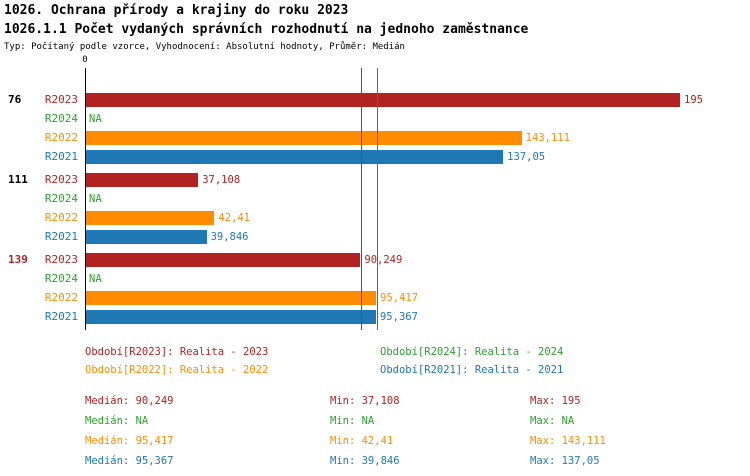 This screenshot has width=750, height=476. I want to click on bar-row: R2021 137,05, so click(375, 157).